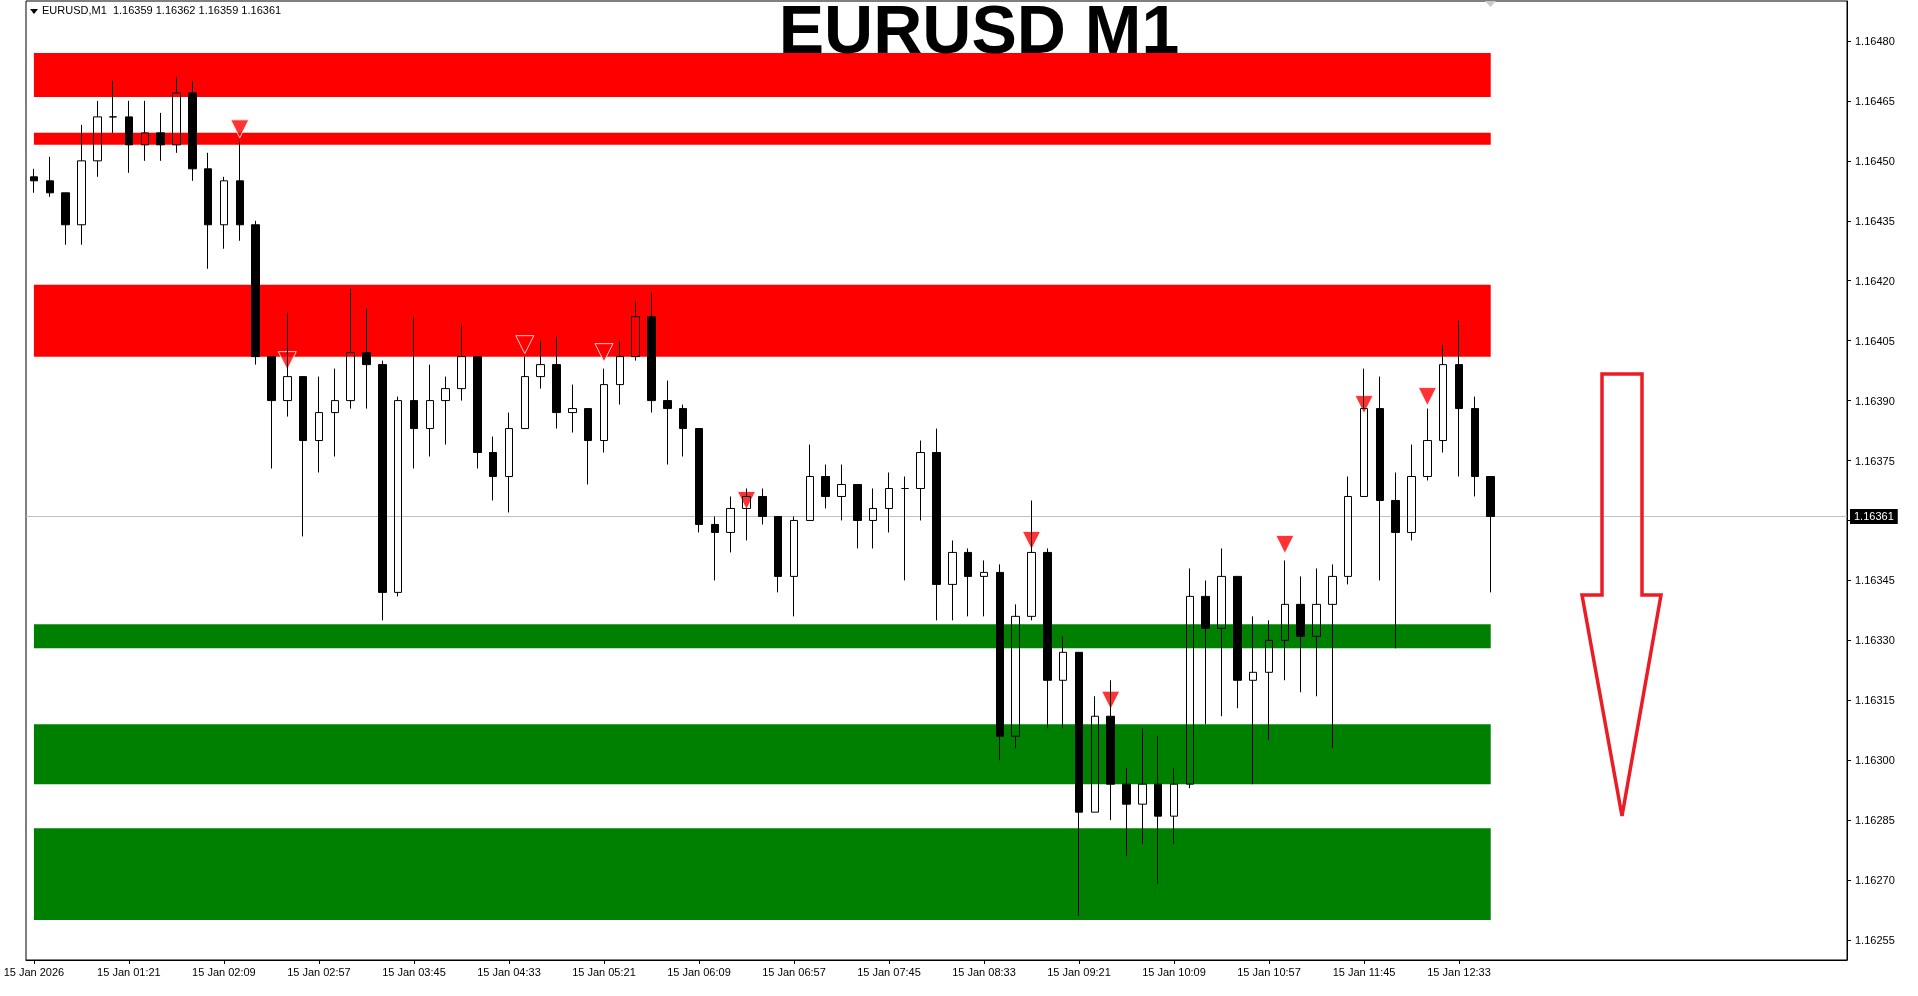 The height and width of the screenshot is (996, 1918). What do you see at coordinates (162, 9) in the screenshot?
I see `annotation: EURUSD,M1 1.16359 1.16362 1.16359 1.16361` at bounding box center [162, 9].